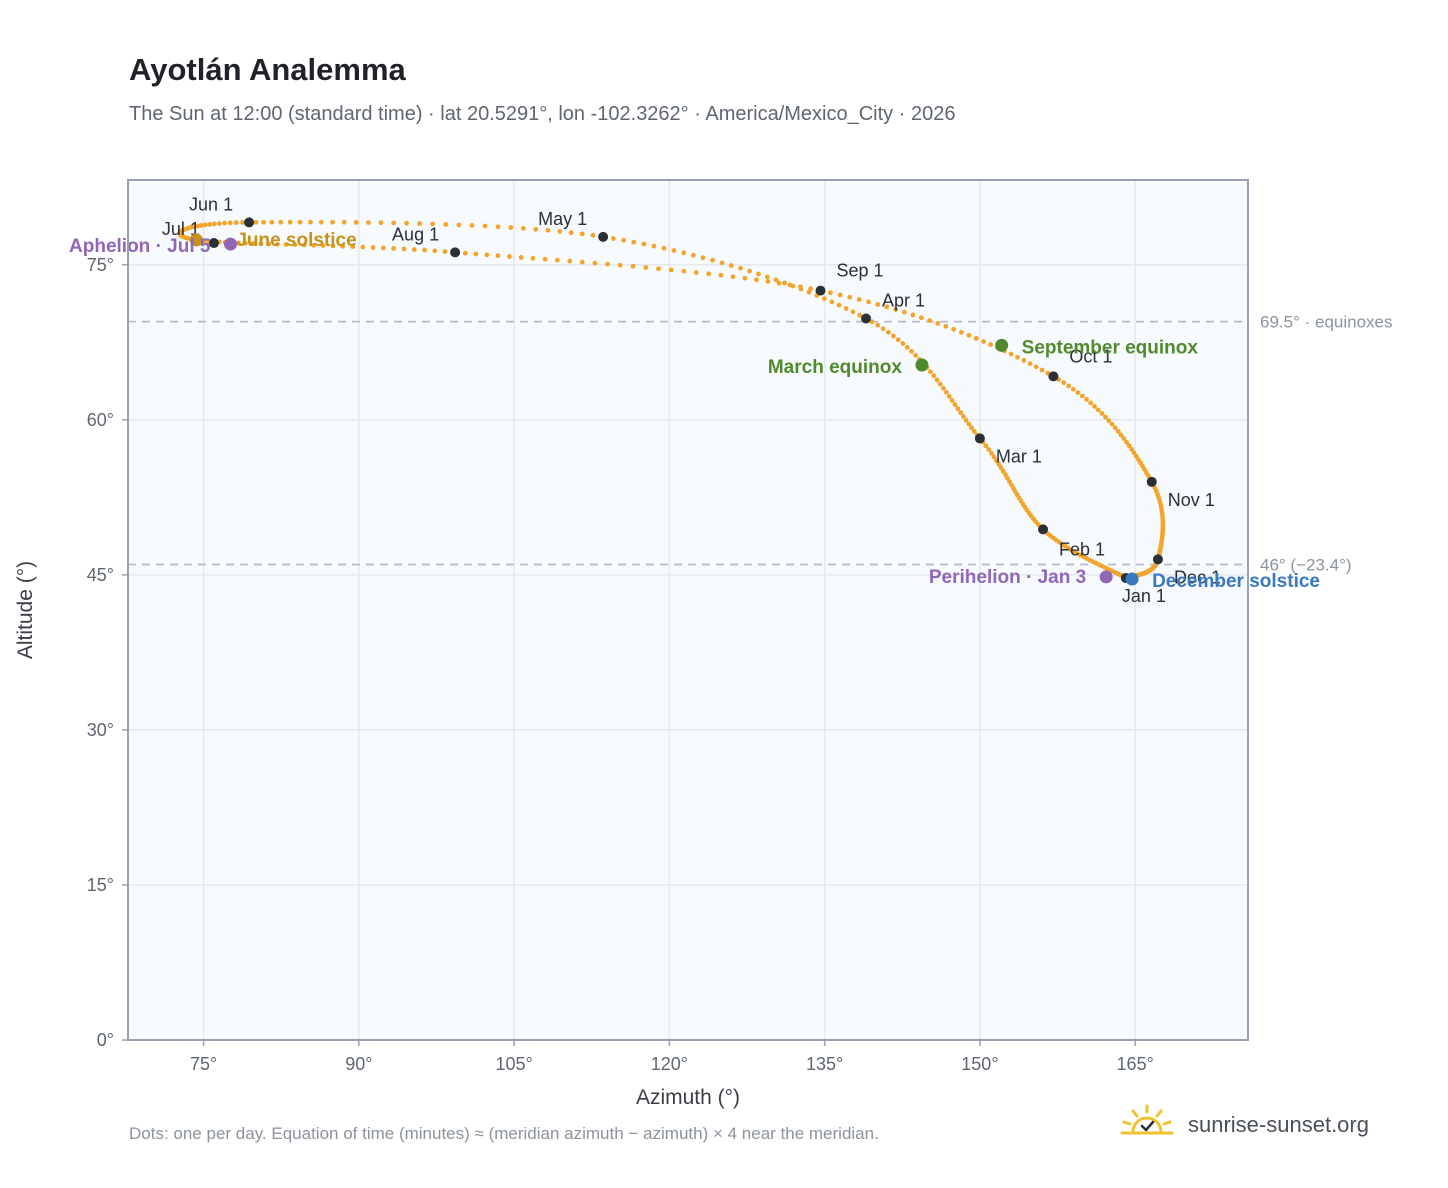 The image size is (1448, 1188). What do you see at coordinates (1110, 347) in the screenshot?
I see `event-label: September equinox` at bounding box center [1110, 347].